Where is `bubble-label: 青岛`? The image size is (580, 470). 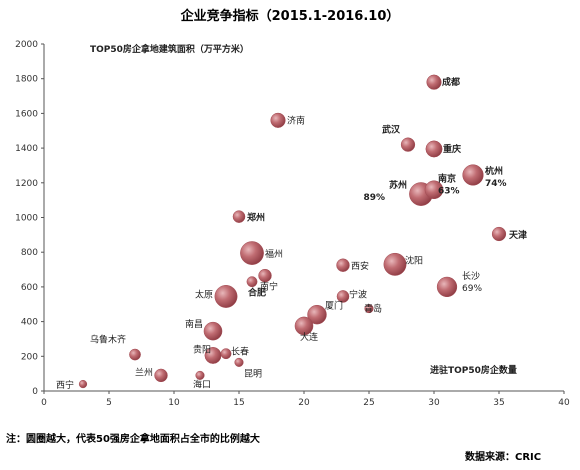
bubble-label: 青岛 is located at coordinates (373, 309).